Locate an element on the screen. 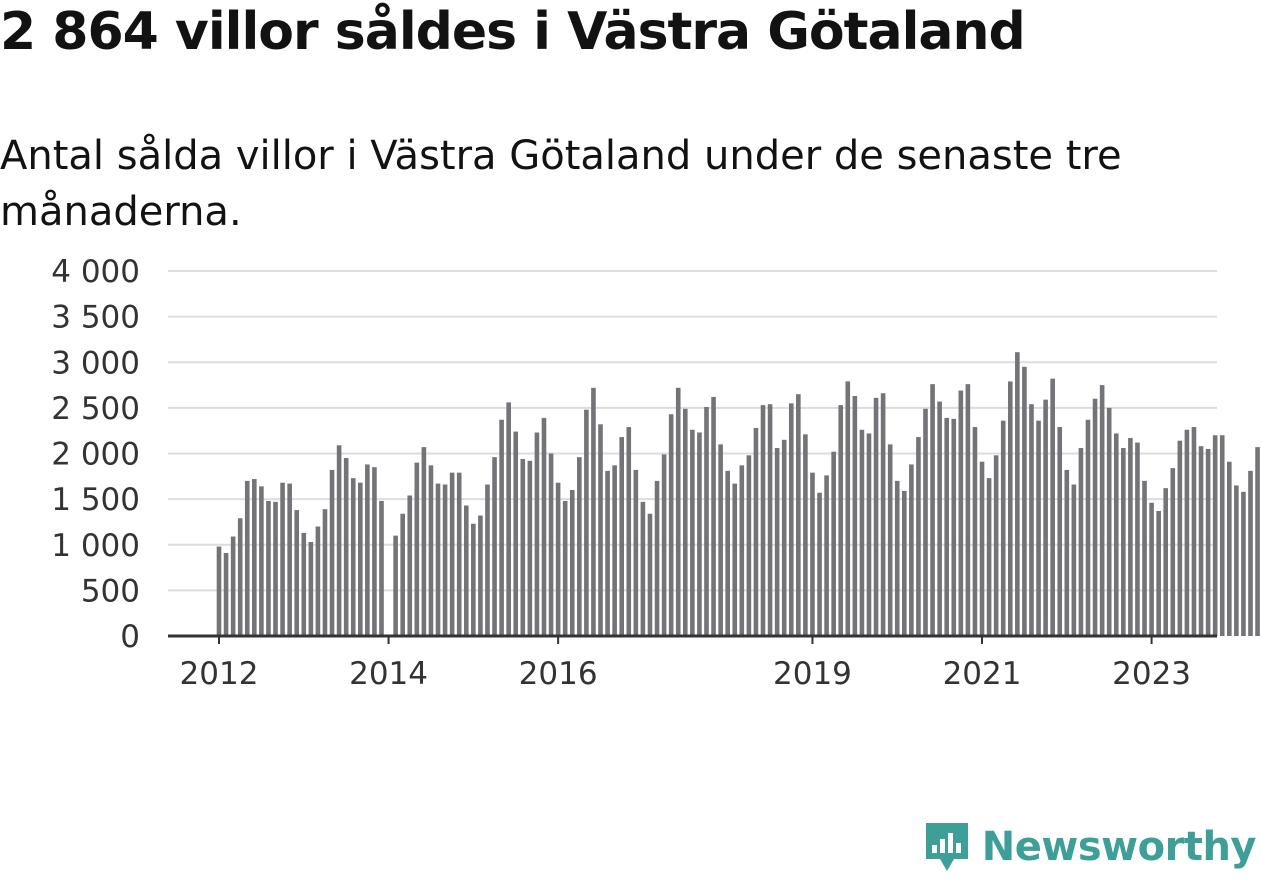  newsworthy-logo-icon is located at coordinates (946, 847).